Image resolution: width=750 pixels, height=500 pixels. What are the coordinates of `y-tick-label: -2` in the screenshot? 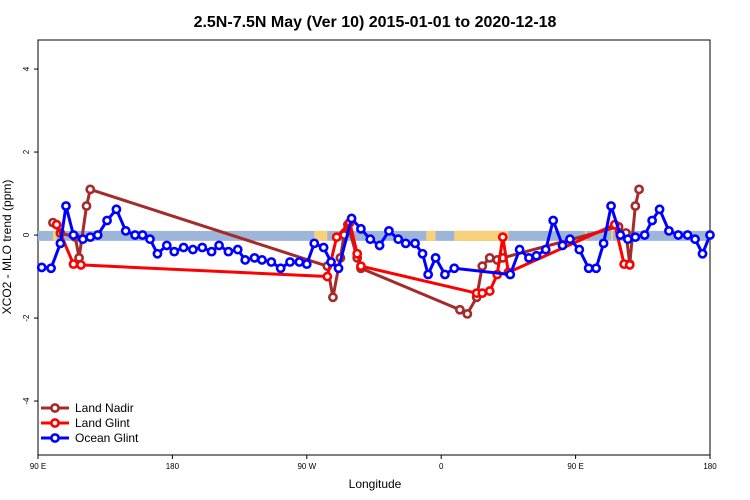 It's located at (26, 318).